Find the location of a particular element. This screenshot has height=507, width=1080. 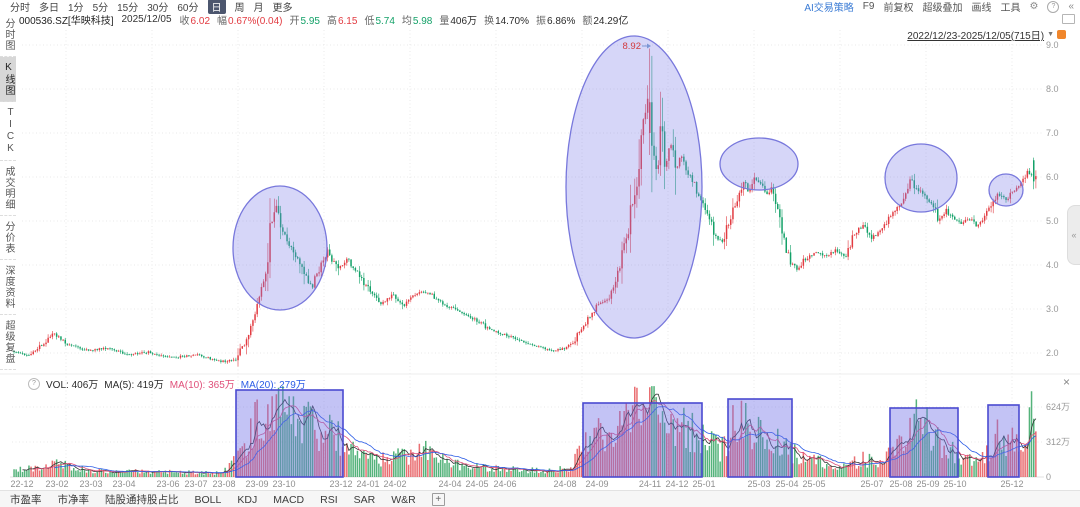

close-icon: × is located at coordinates (1066, 382).